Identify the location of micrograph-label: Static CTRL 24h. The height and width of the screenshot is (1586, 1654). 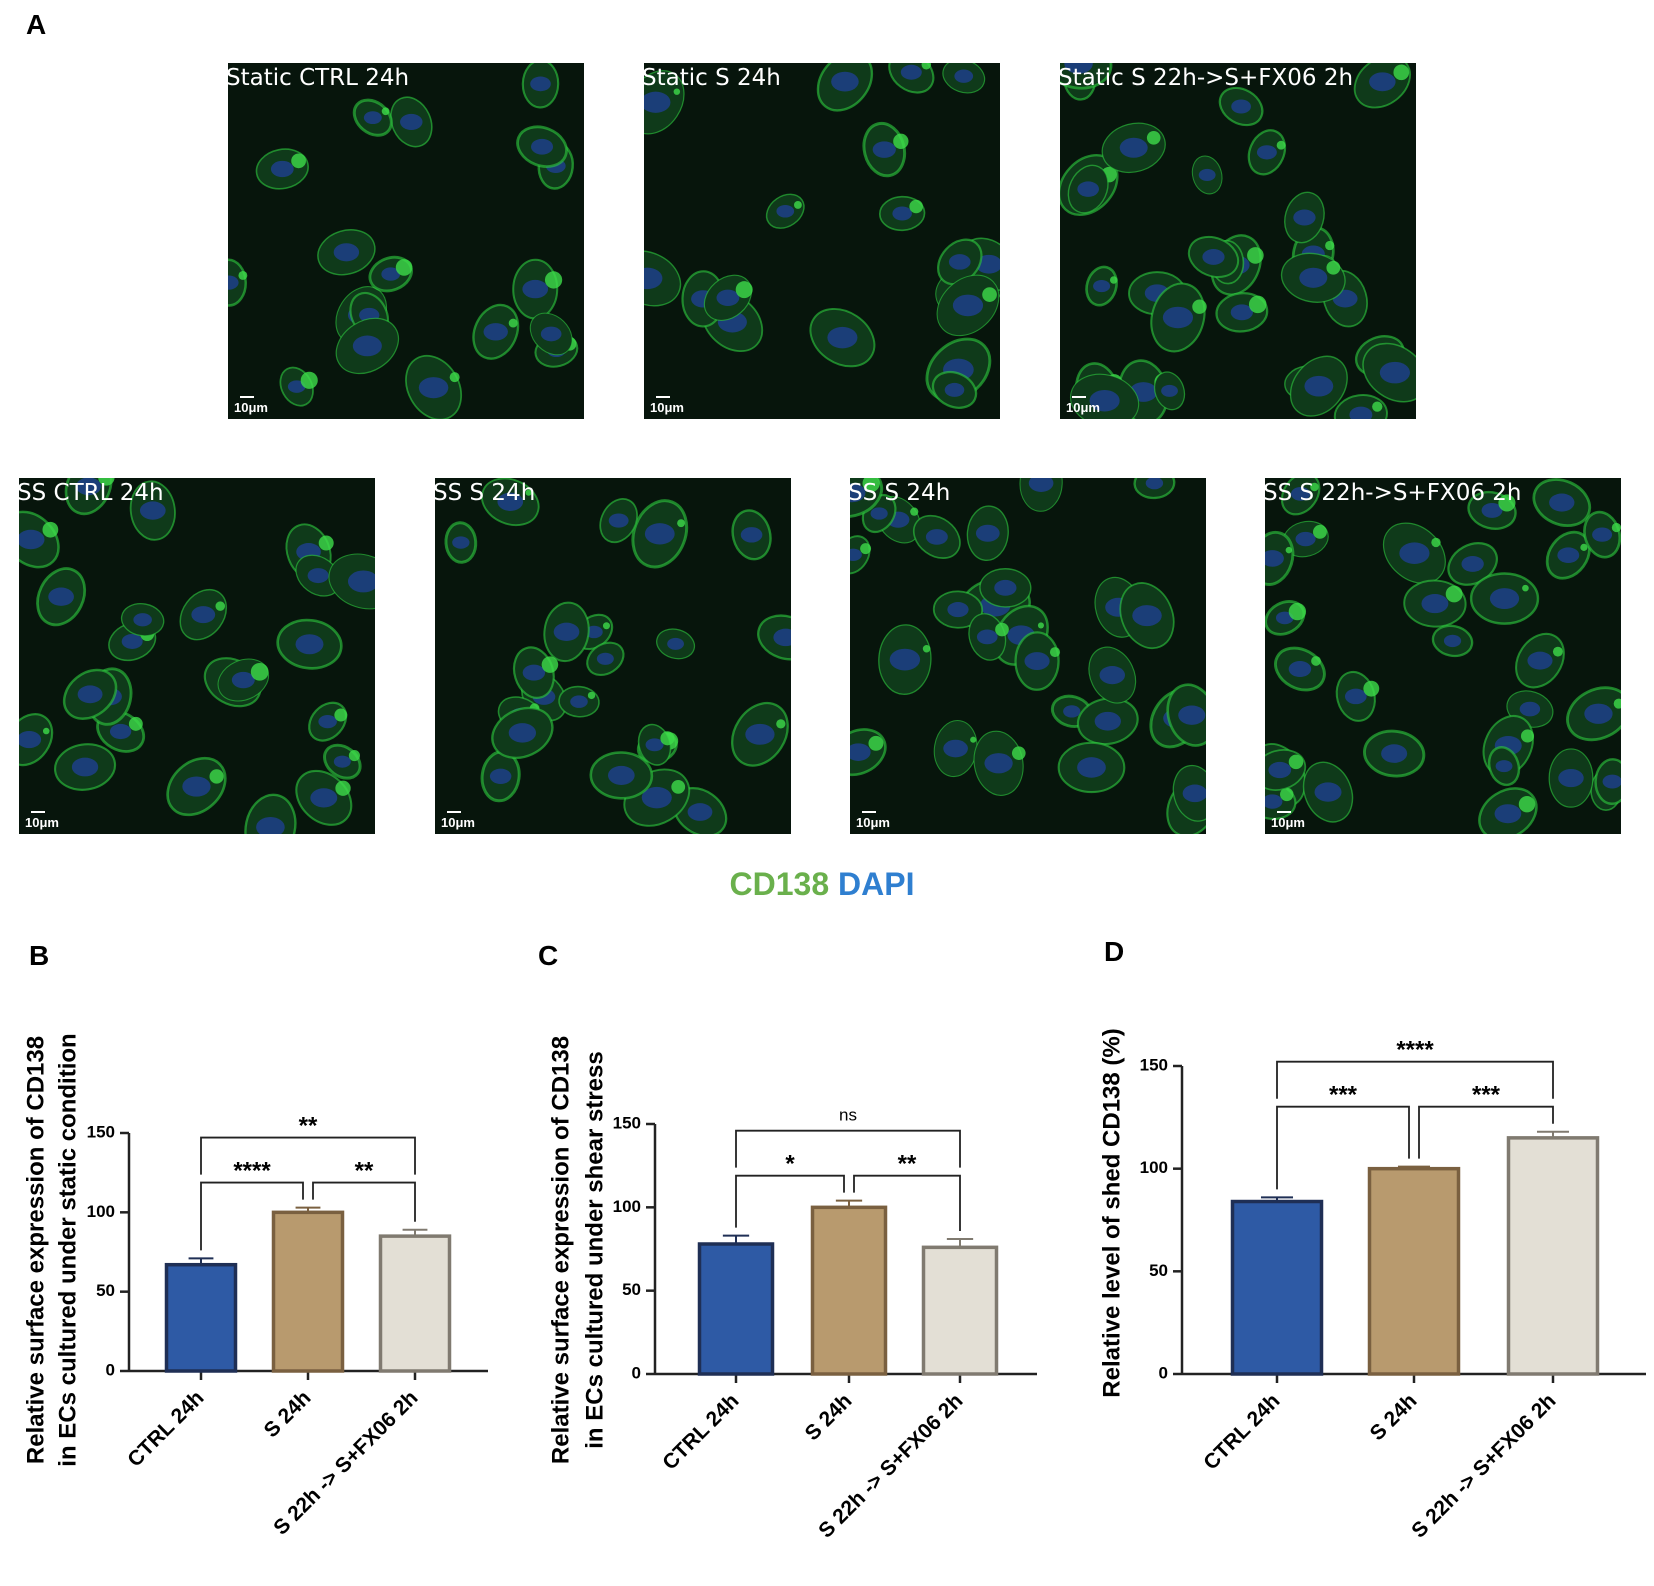
(317, 78).